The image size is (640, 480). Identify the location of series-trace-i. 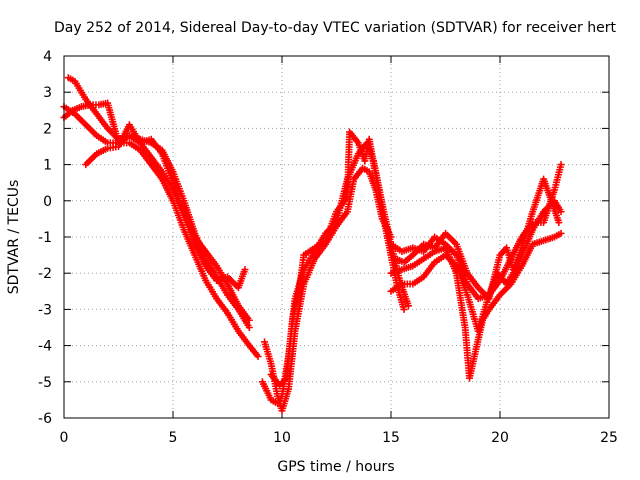
(476, 305).